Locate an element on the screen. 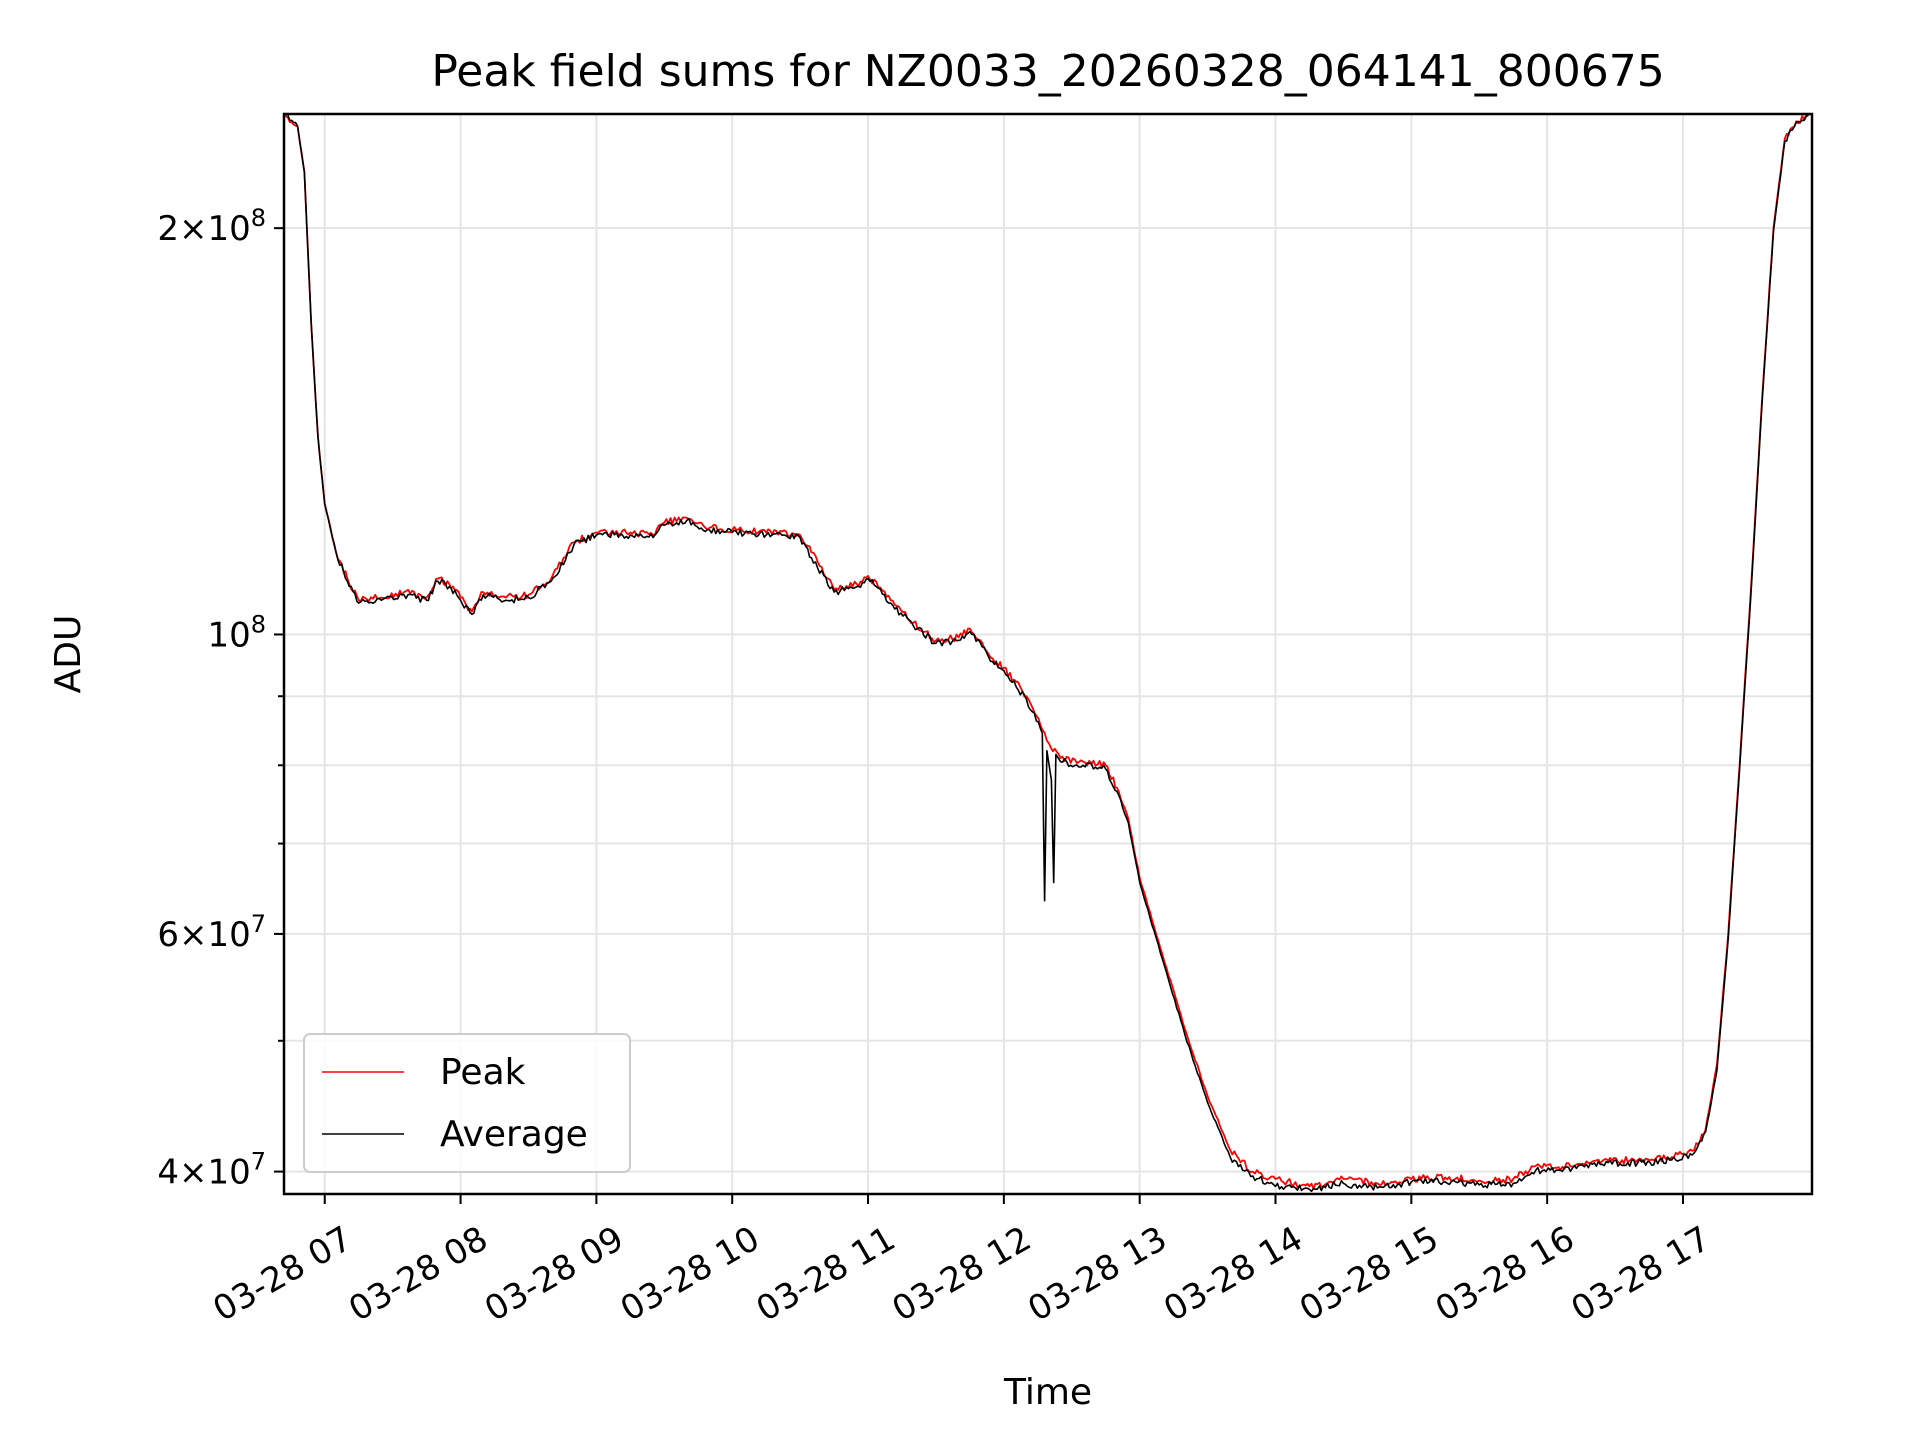  y-tick-label: 2×108 is located at coordinates (211, 226).